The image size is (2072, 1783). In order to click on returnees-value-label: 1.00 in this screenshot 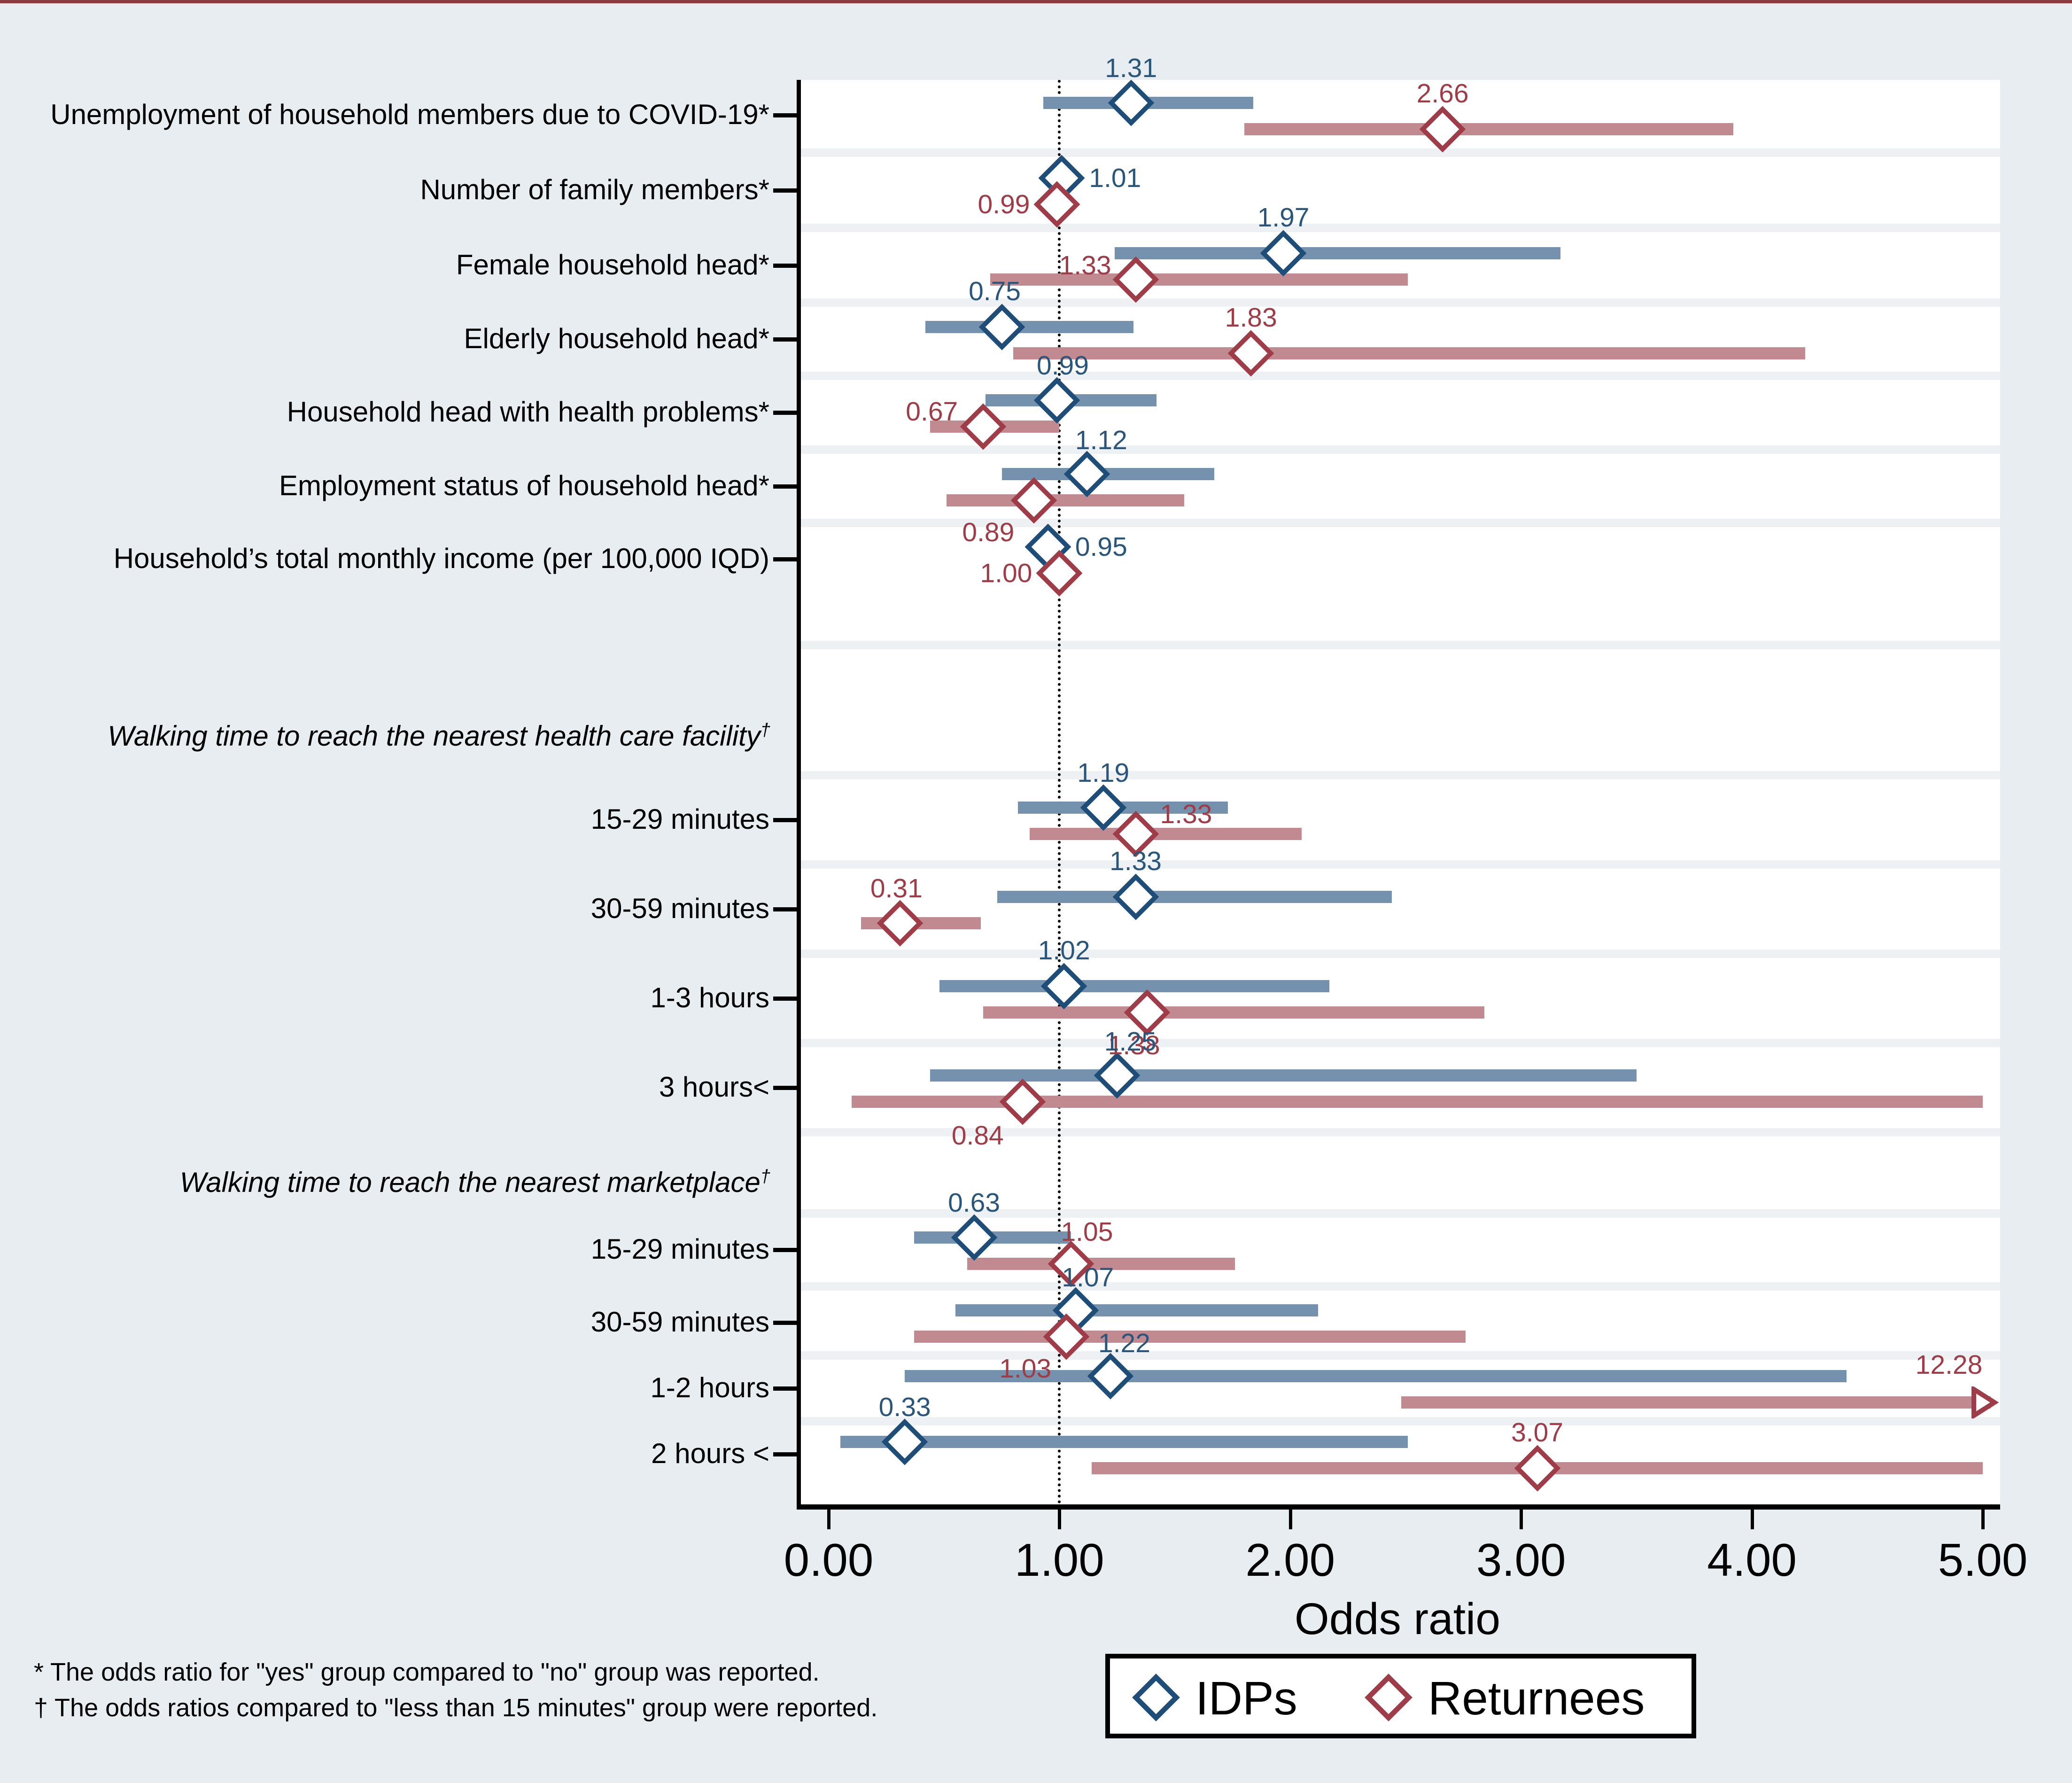, I will do `click(1006, 573)`.